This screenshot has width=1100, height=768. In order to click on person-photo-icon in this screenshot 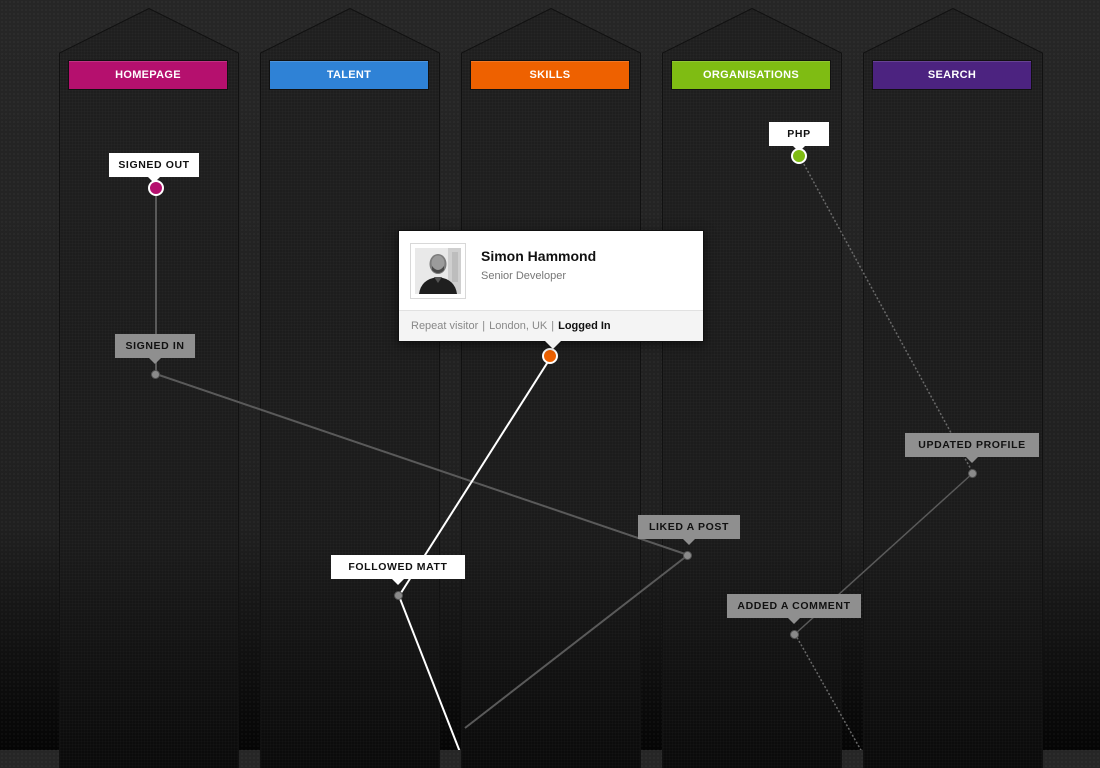, I will do `click(438, 271)`.